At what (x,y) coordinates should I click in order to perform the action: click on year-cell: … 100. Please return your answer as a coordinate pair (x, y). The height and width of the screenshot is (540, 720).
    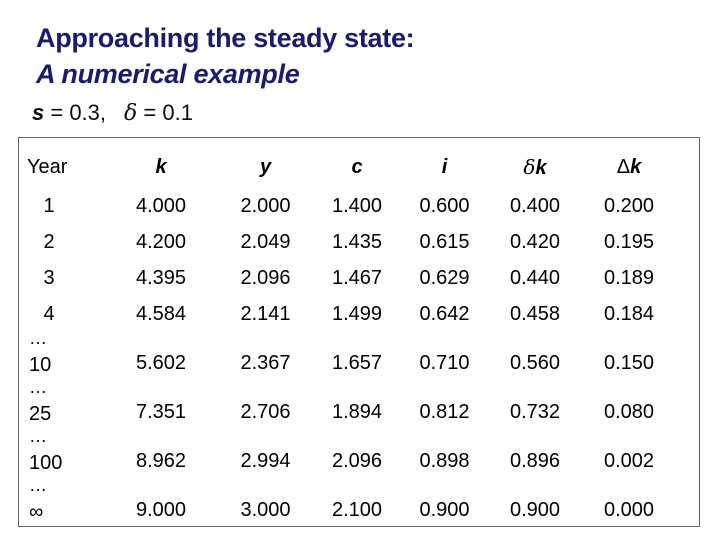
    Looking at the image, I should click on (62, 452).